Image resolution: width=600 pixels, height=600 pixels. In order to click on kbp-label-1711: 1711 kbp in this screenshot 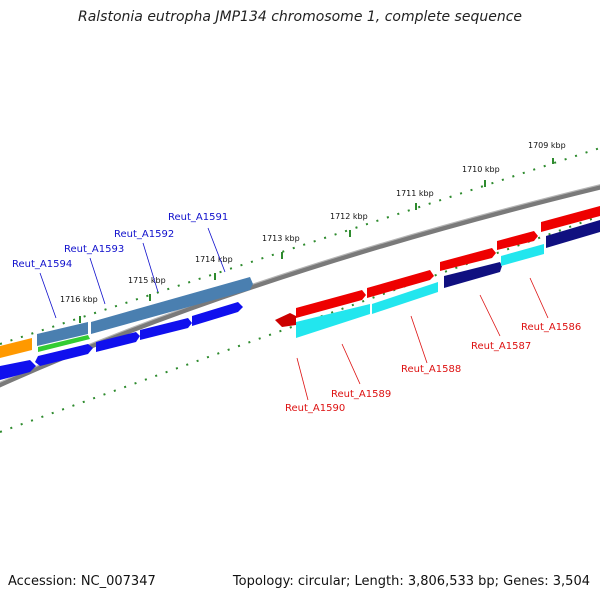, I will do `click(415, 193)`.